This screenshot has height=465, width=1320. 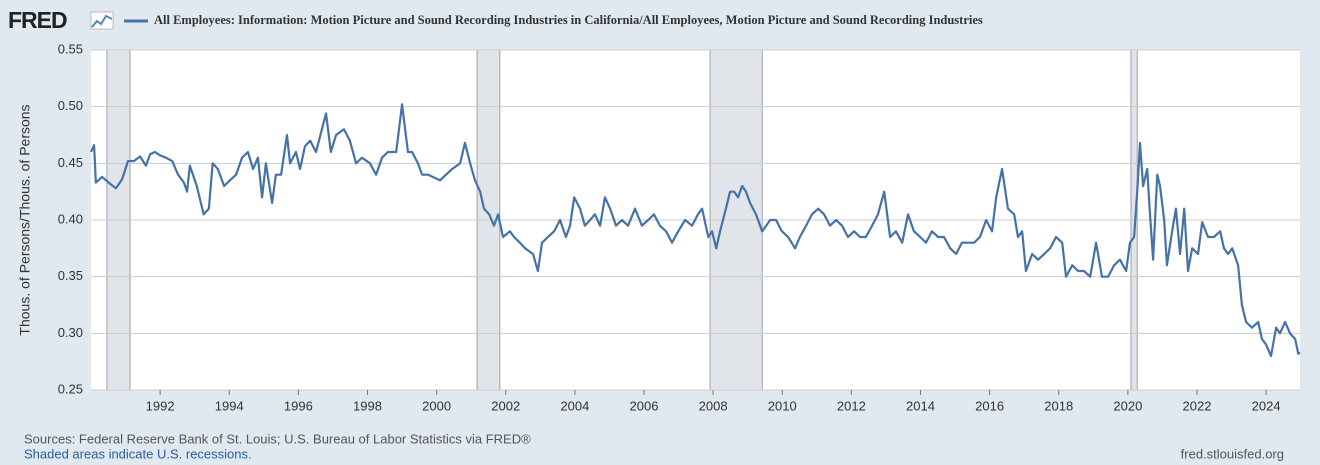 What do you see at coordinates (1266, 405) in the screenshot?
I see `x-tick-label: 2024` at bounding box center [1266, 405].